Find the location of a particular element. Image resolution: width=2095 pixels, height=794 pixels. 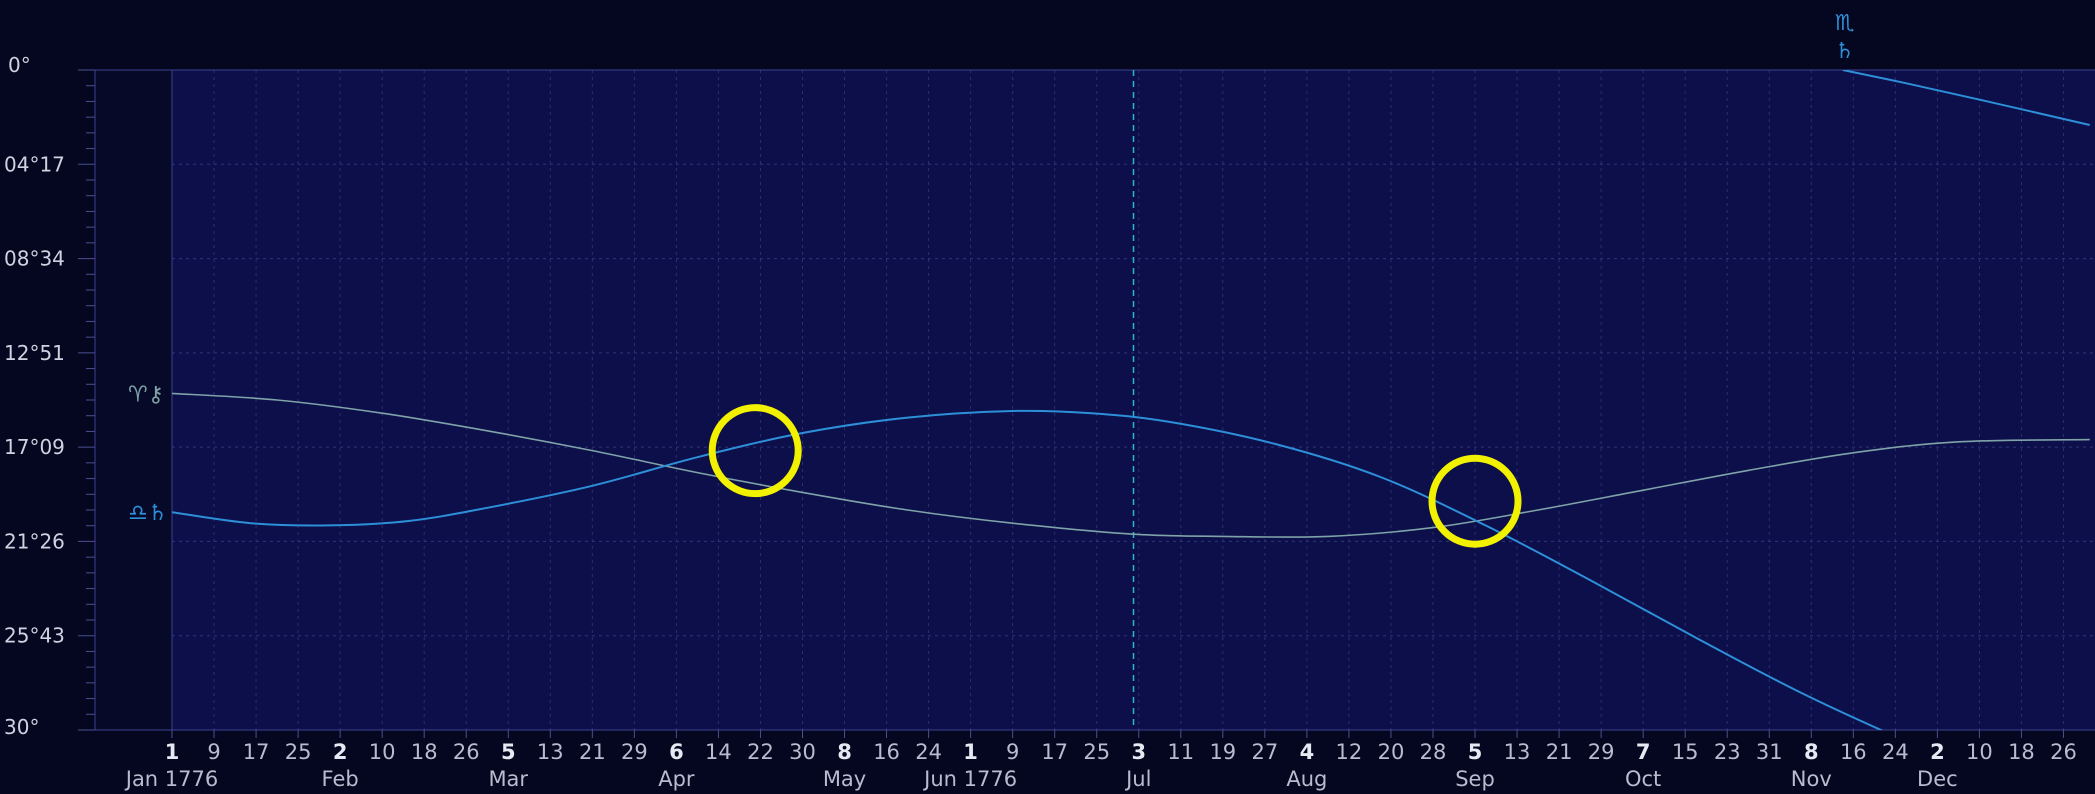

series-glyph-label: ♈⚷ is located at coordinates (146, 394).